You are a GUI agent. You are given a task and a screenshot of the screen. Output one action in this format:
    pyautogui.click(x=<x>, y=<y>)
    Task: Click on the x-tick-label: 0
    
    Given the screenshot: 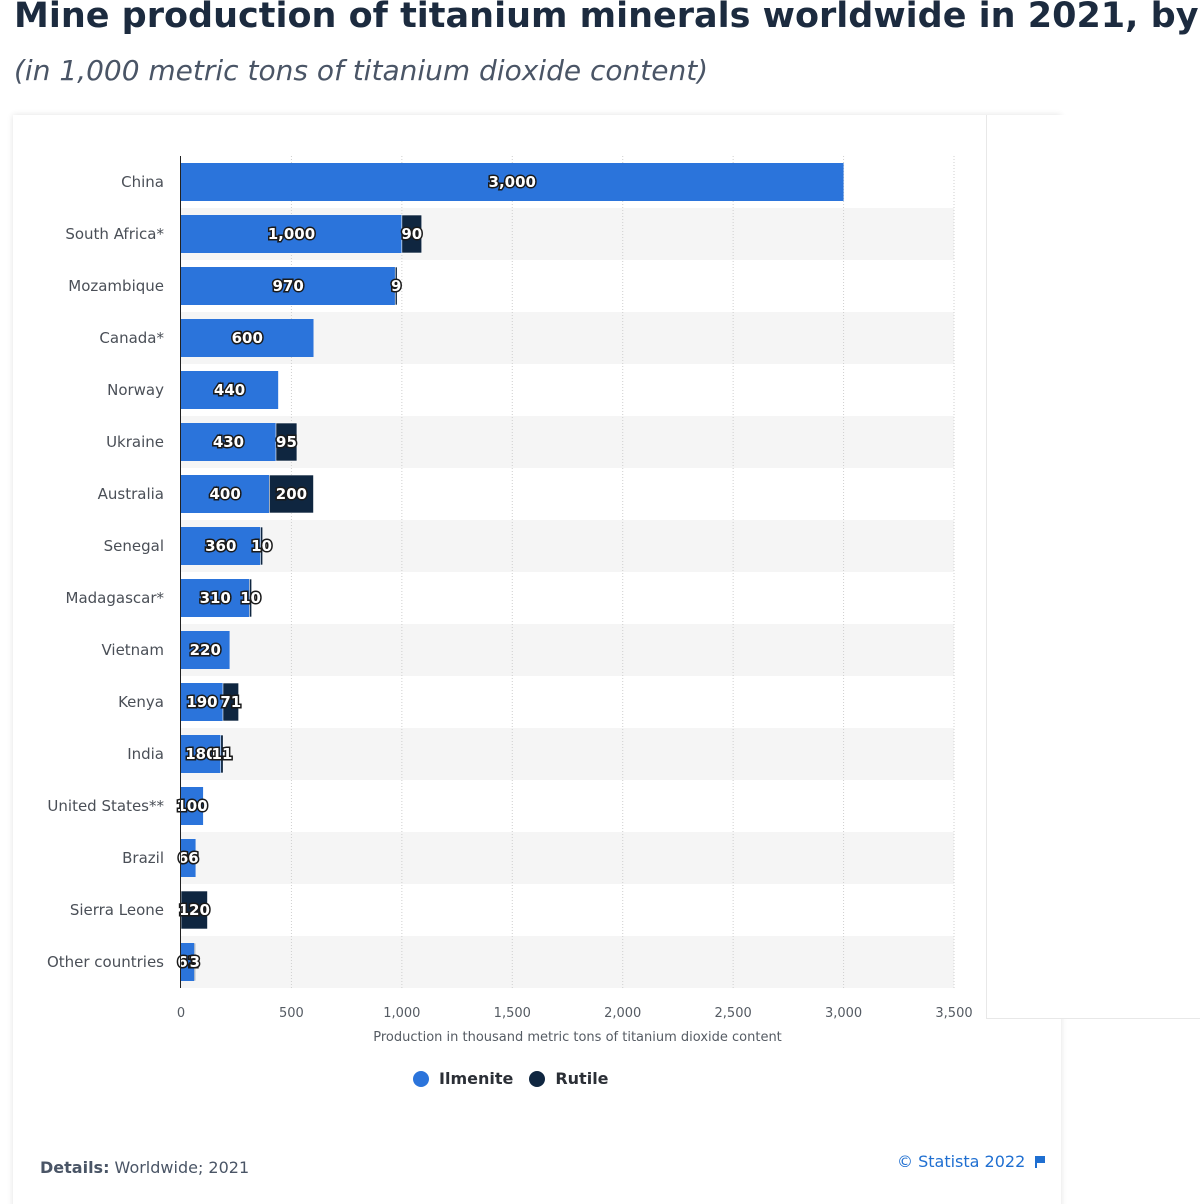 What is the action you would take?
    pyautogui.click(x=181, y=1013)
    